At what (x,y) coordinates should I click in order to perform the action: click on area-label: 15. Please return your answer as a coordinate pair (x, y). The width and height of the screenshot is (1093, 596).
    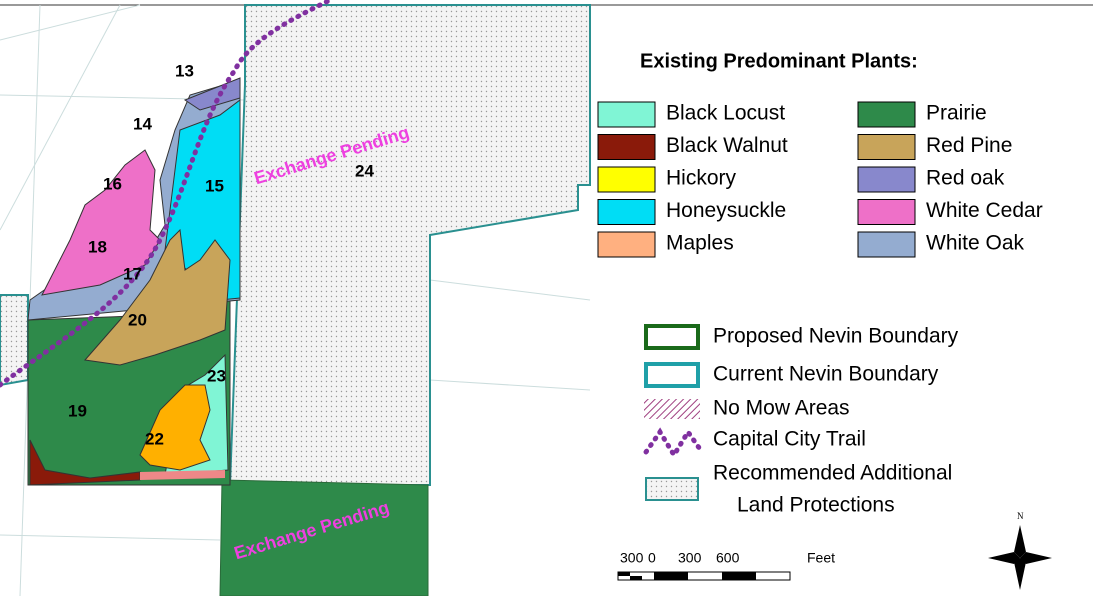
    Looking at the image, I should click on (214, 185).